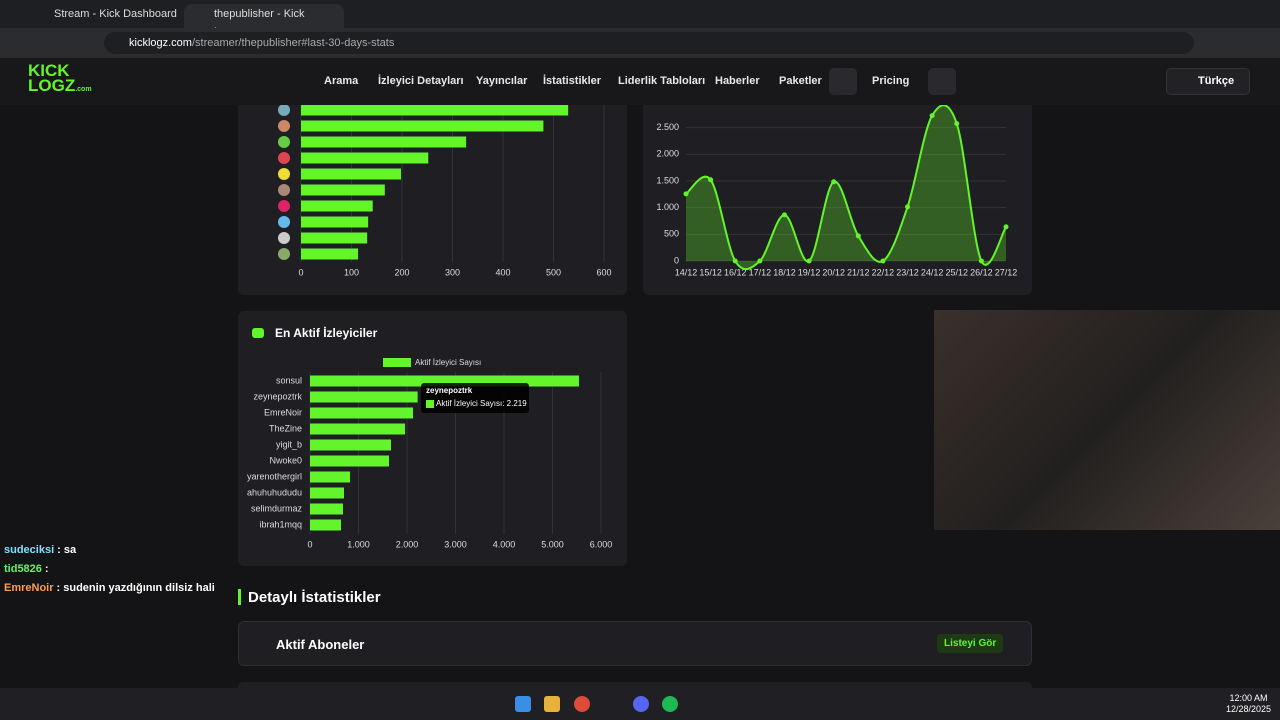 The width and height of the screenshot is (1280, 720). I want to click on language: Türkçe, so click(1216, 81).